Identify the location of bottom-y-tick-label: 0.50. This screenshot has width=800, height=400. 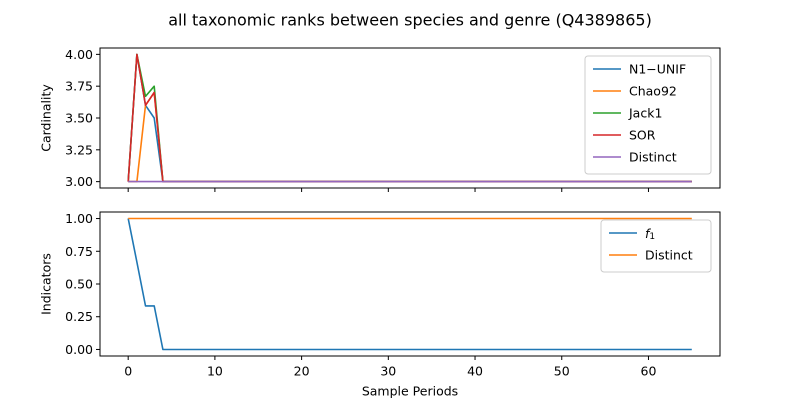
(79, 284).